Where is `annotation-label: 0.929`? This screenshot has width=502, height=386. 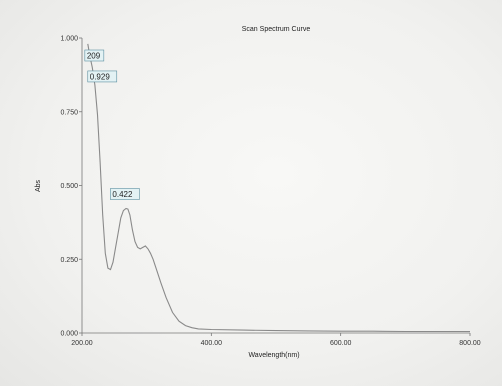 annotation-label: 0.929 is located at coordinates (100, 76).